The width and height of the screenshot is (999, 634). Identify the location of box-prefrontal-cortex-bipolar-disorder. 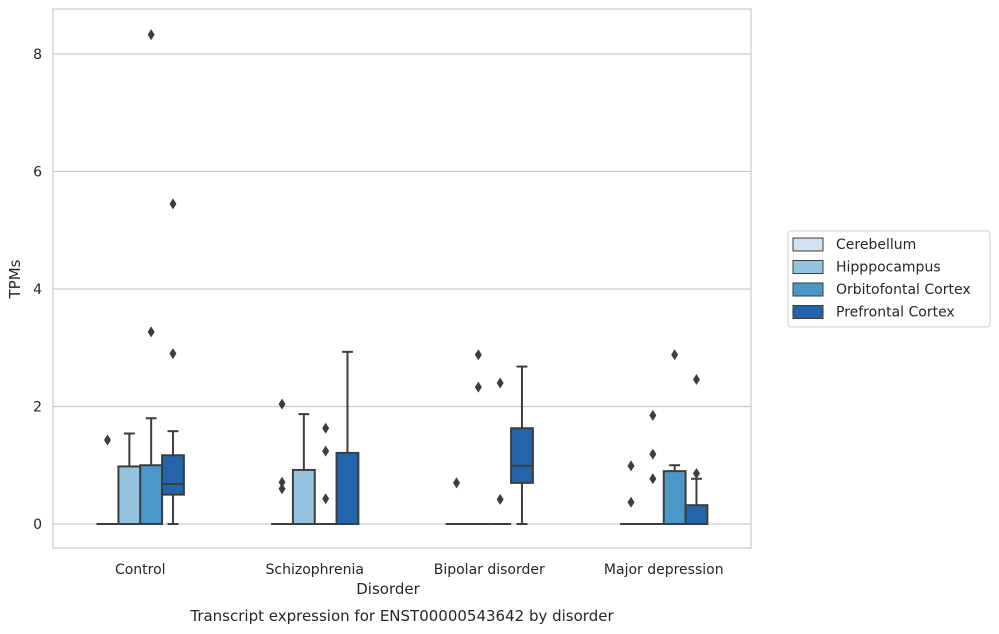
(522, 445).